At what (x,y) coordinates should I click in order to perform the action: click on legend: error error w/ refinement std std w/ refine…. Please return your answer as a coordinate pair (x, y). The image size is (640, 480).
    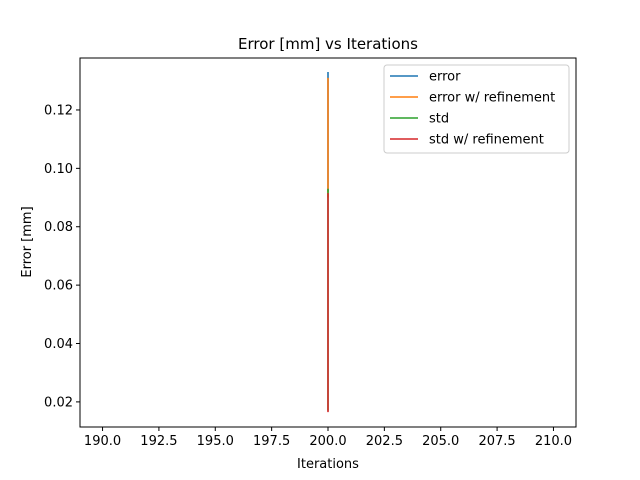
    Looking at the image, I should click on (476, 109).